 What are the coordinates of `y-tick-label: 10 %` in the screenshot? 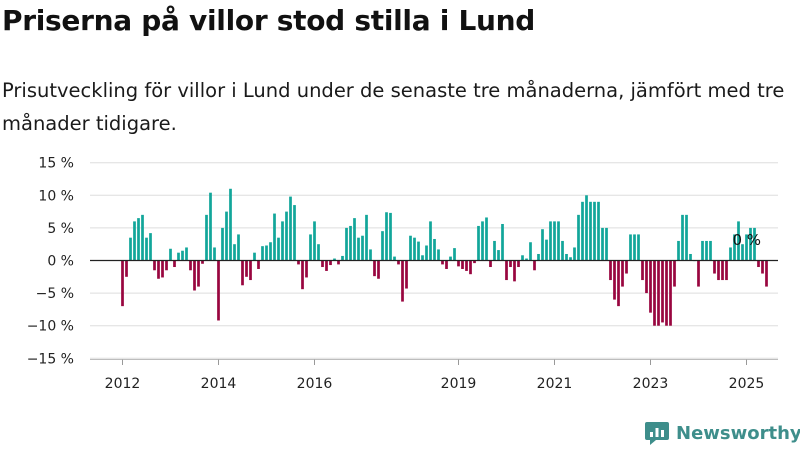 It's located at (56, 196).